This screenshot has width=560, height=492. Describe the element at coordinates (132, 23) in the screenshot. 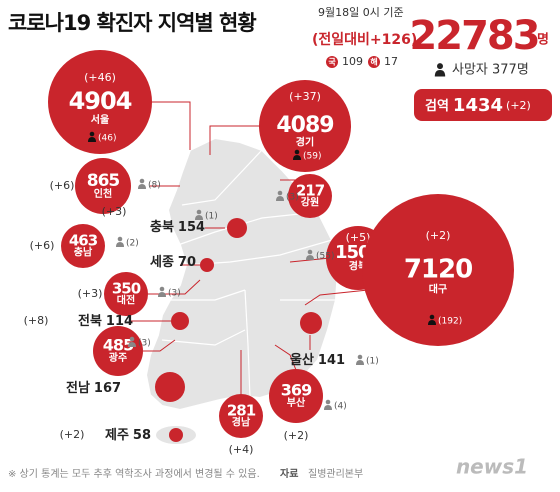

I see `title: 코로나19 확진자 지역별 현황` at that location.